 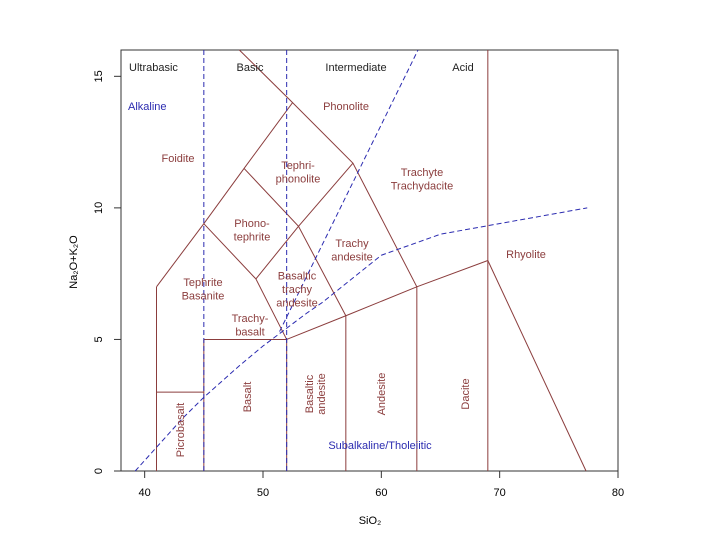 What do you see at coordinates (370, 521) in the screenshot?
I see `x-axis-label: SiO₂` at bounding box center [370, 521].